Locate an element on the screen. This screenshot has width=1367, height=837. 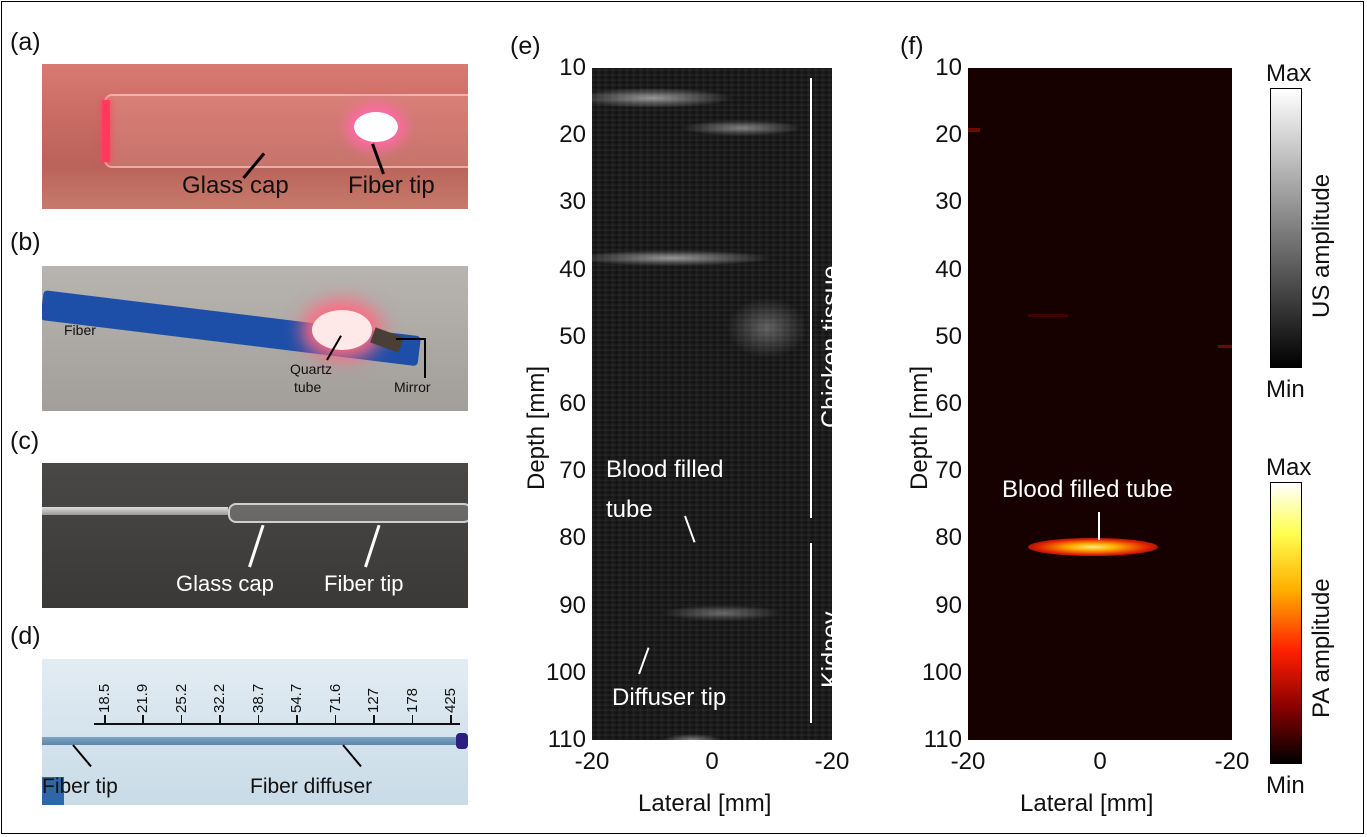
pa-colorbar is located at coordinates (1286, 623).